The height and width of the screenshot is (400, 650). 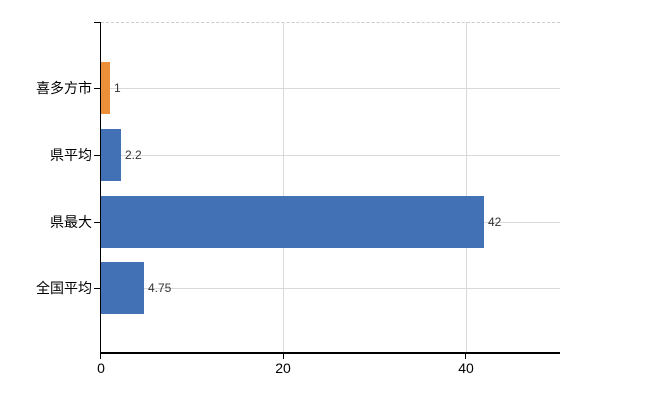 I want to click on bar-value-label: 4.75, so click(x=160, y=288).